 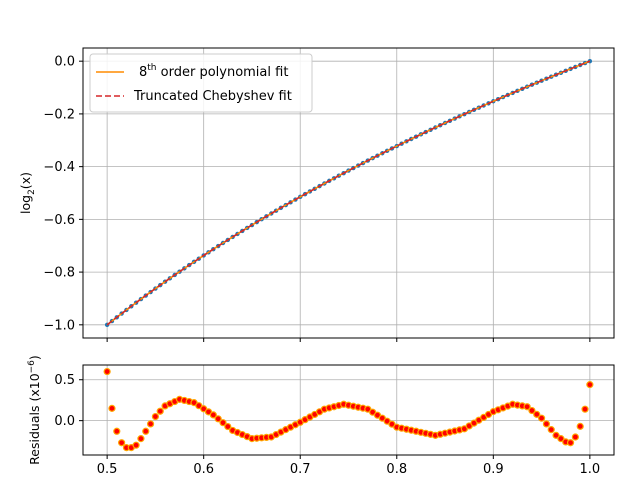 I want to click on main-y-tick-label: −0.2, so click(x=59, y=114).